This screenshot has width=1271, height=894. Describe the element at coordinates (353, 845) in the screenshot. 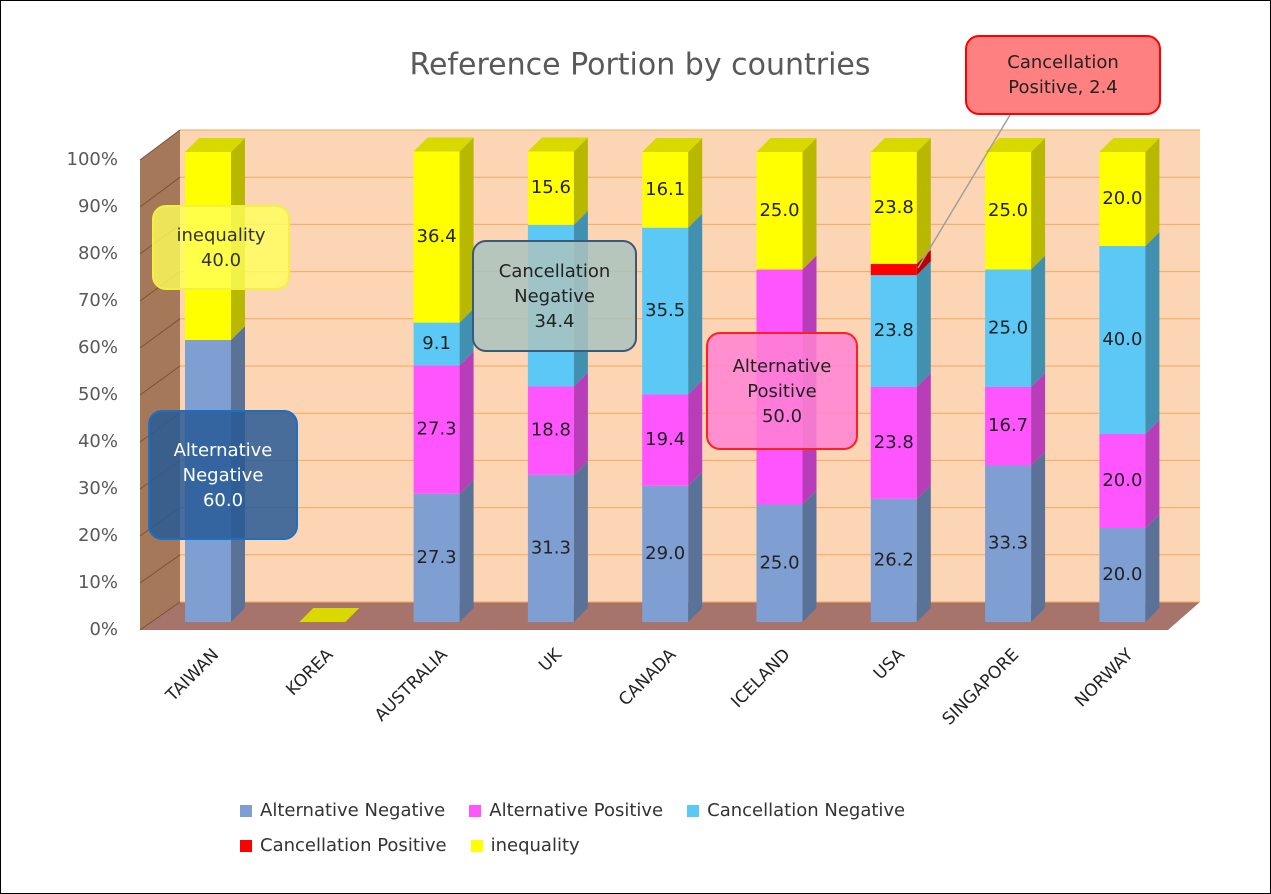

I see `legend-label: Cancellation Positive` at that location.